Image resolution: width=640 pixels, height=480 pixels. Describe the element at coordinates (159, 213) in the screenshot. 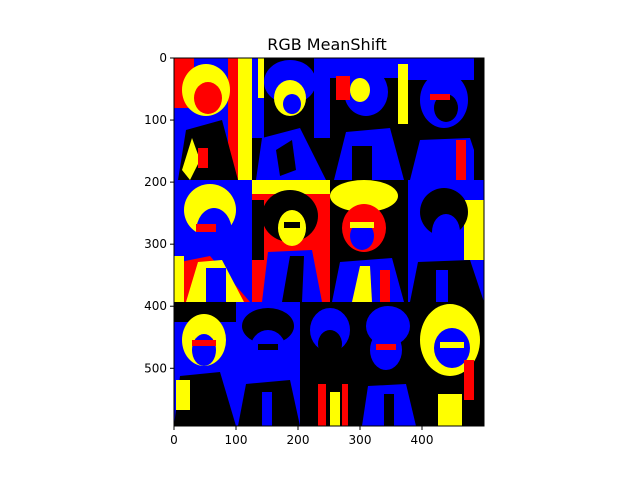

I see `y-axis: 0 100 200 300 400 500` at that location.